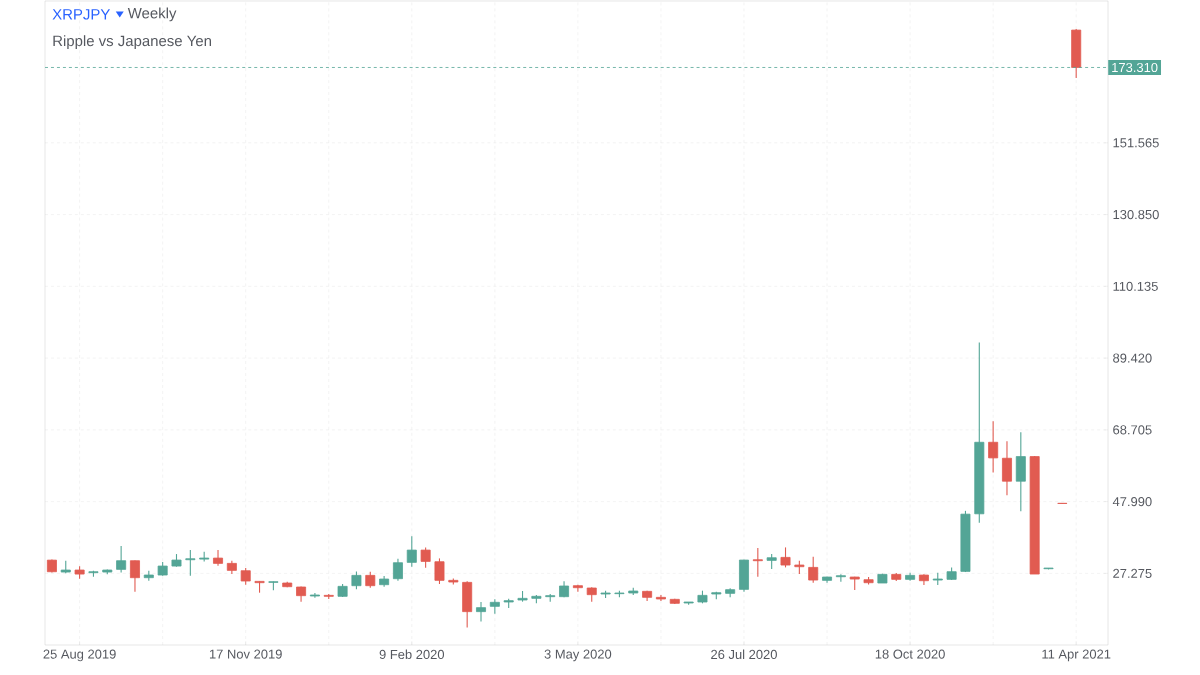 Image resolution: width=1200 pixels, height=675 pixels. Describe the element at coordinates (79, 655) in the screenshot. I see `x-tick-label: 25 Aug 2019` at that location.